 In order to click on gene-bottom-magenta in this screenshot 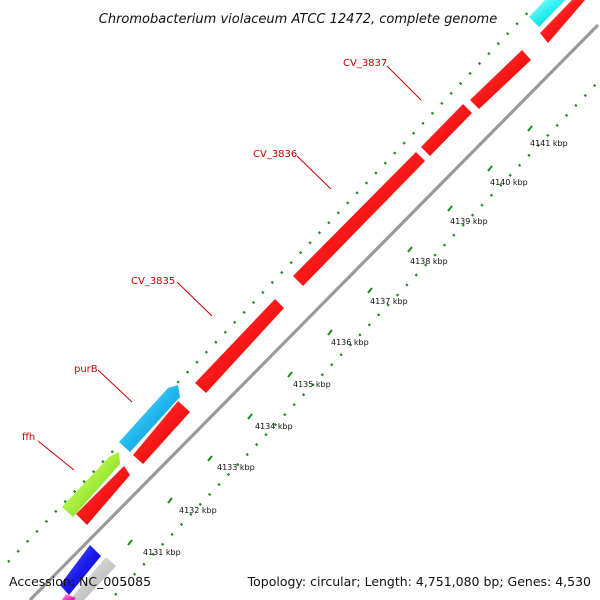, I will do `click(69, 597)`.